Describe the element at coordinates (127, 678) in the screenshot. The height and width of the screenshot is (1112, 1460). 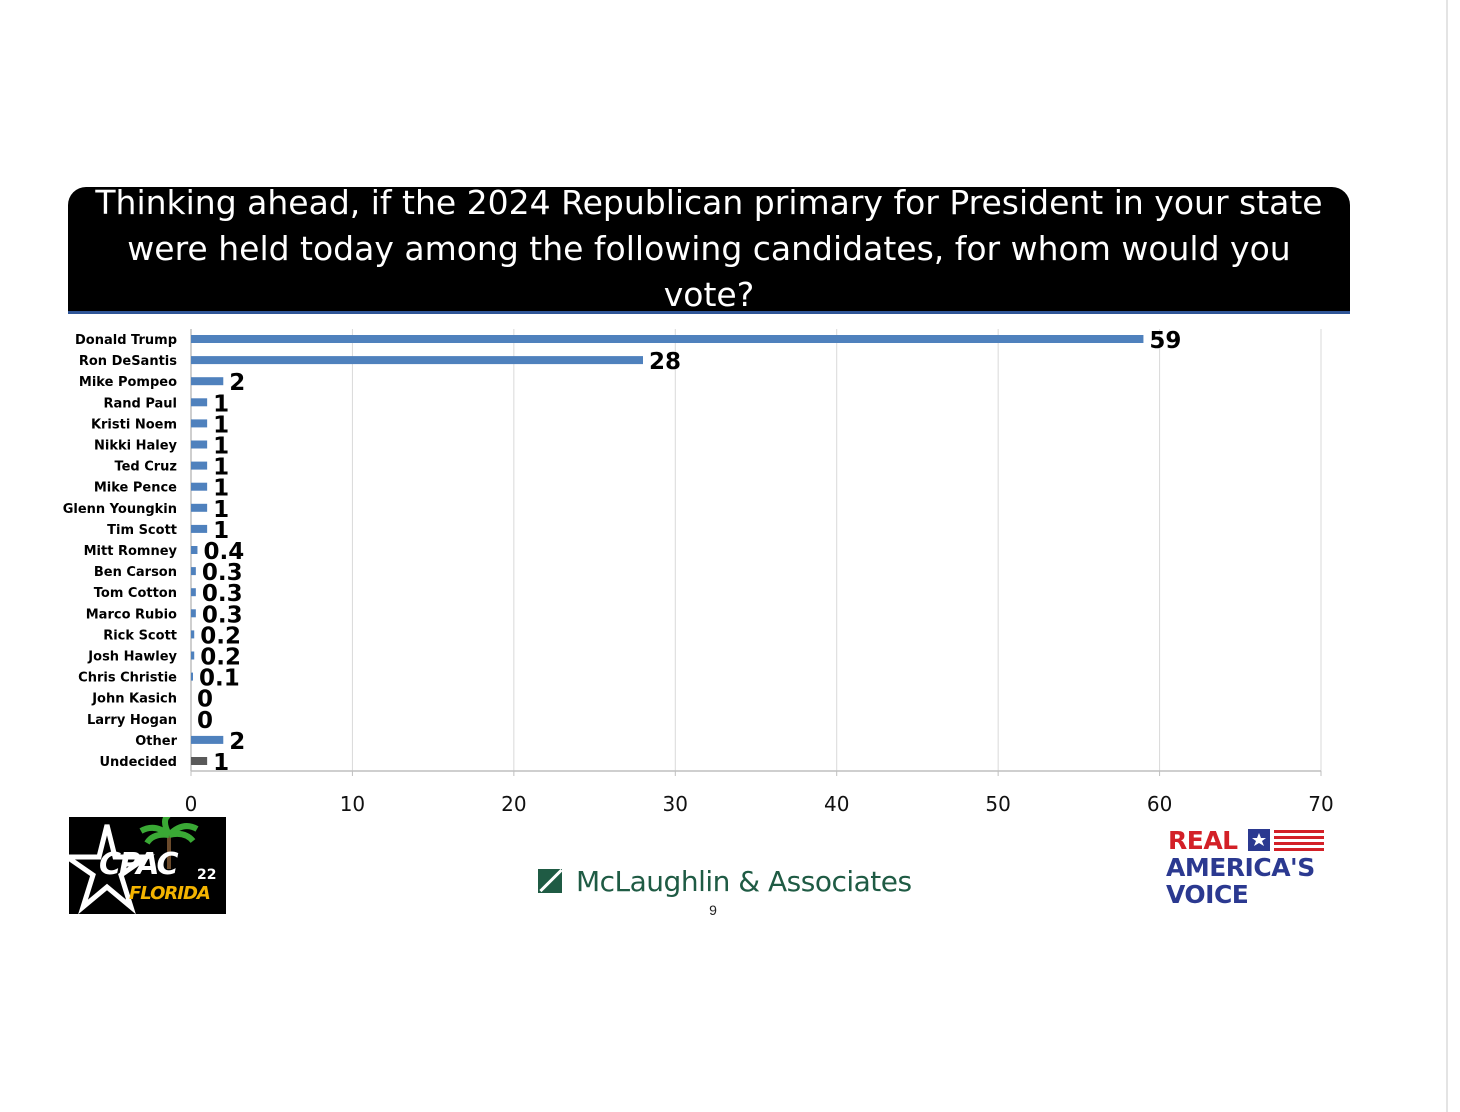
I see `category-label: Chris Christie` at that location.